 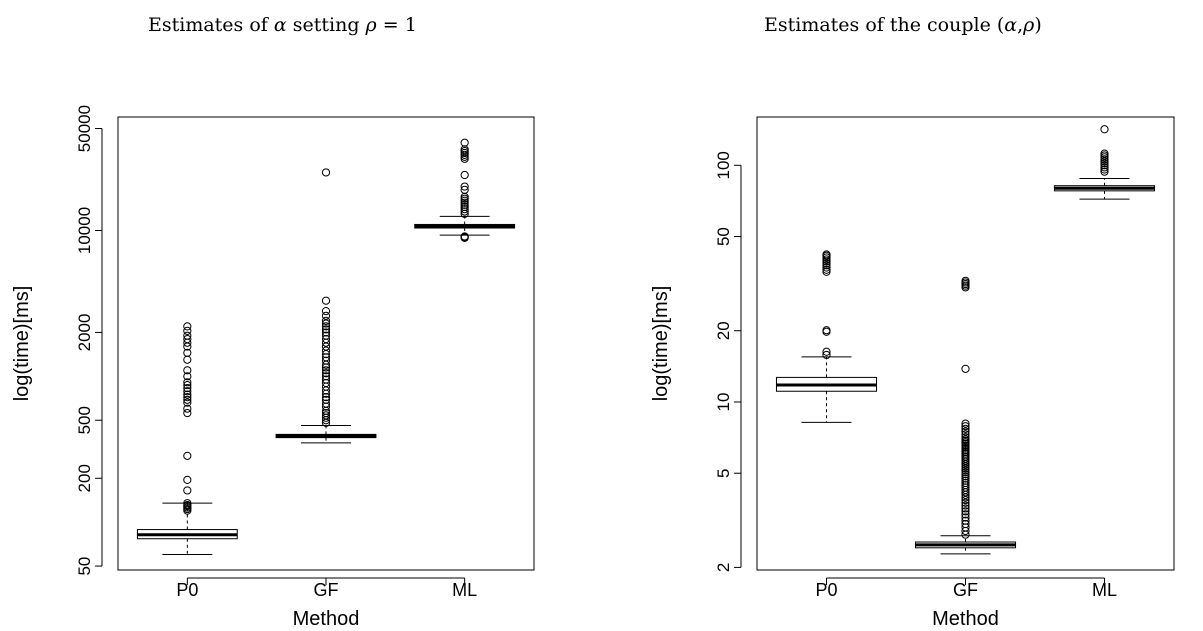 What do you see at coordinates (84, 128) in the screenshot?
I see `y-tick-label: 50000` at bounding box center [84, 128].